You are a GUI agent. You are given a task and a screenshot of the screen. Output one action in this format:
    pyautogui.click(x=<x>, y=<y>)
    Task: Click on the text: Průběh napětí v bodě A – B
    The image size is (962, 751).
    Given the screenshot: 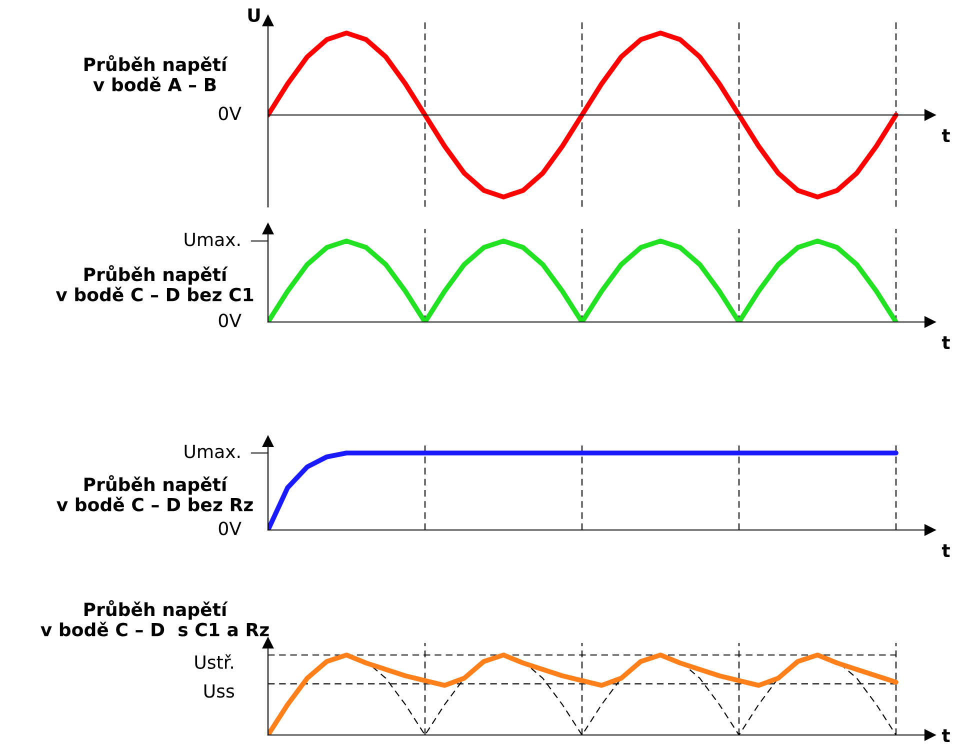 What is the action you would take?
    pyautogui.click(x=156, y=73)
    